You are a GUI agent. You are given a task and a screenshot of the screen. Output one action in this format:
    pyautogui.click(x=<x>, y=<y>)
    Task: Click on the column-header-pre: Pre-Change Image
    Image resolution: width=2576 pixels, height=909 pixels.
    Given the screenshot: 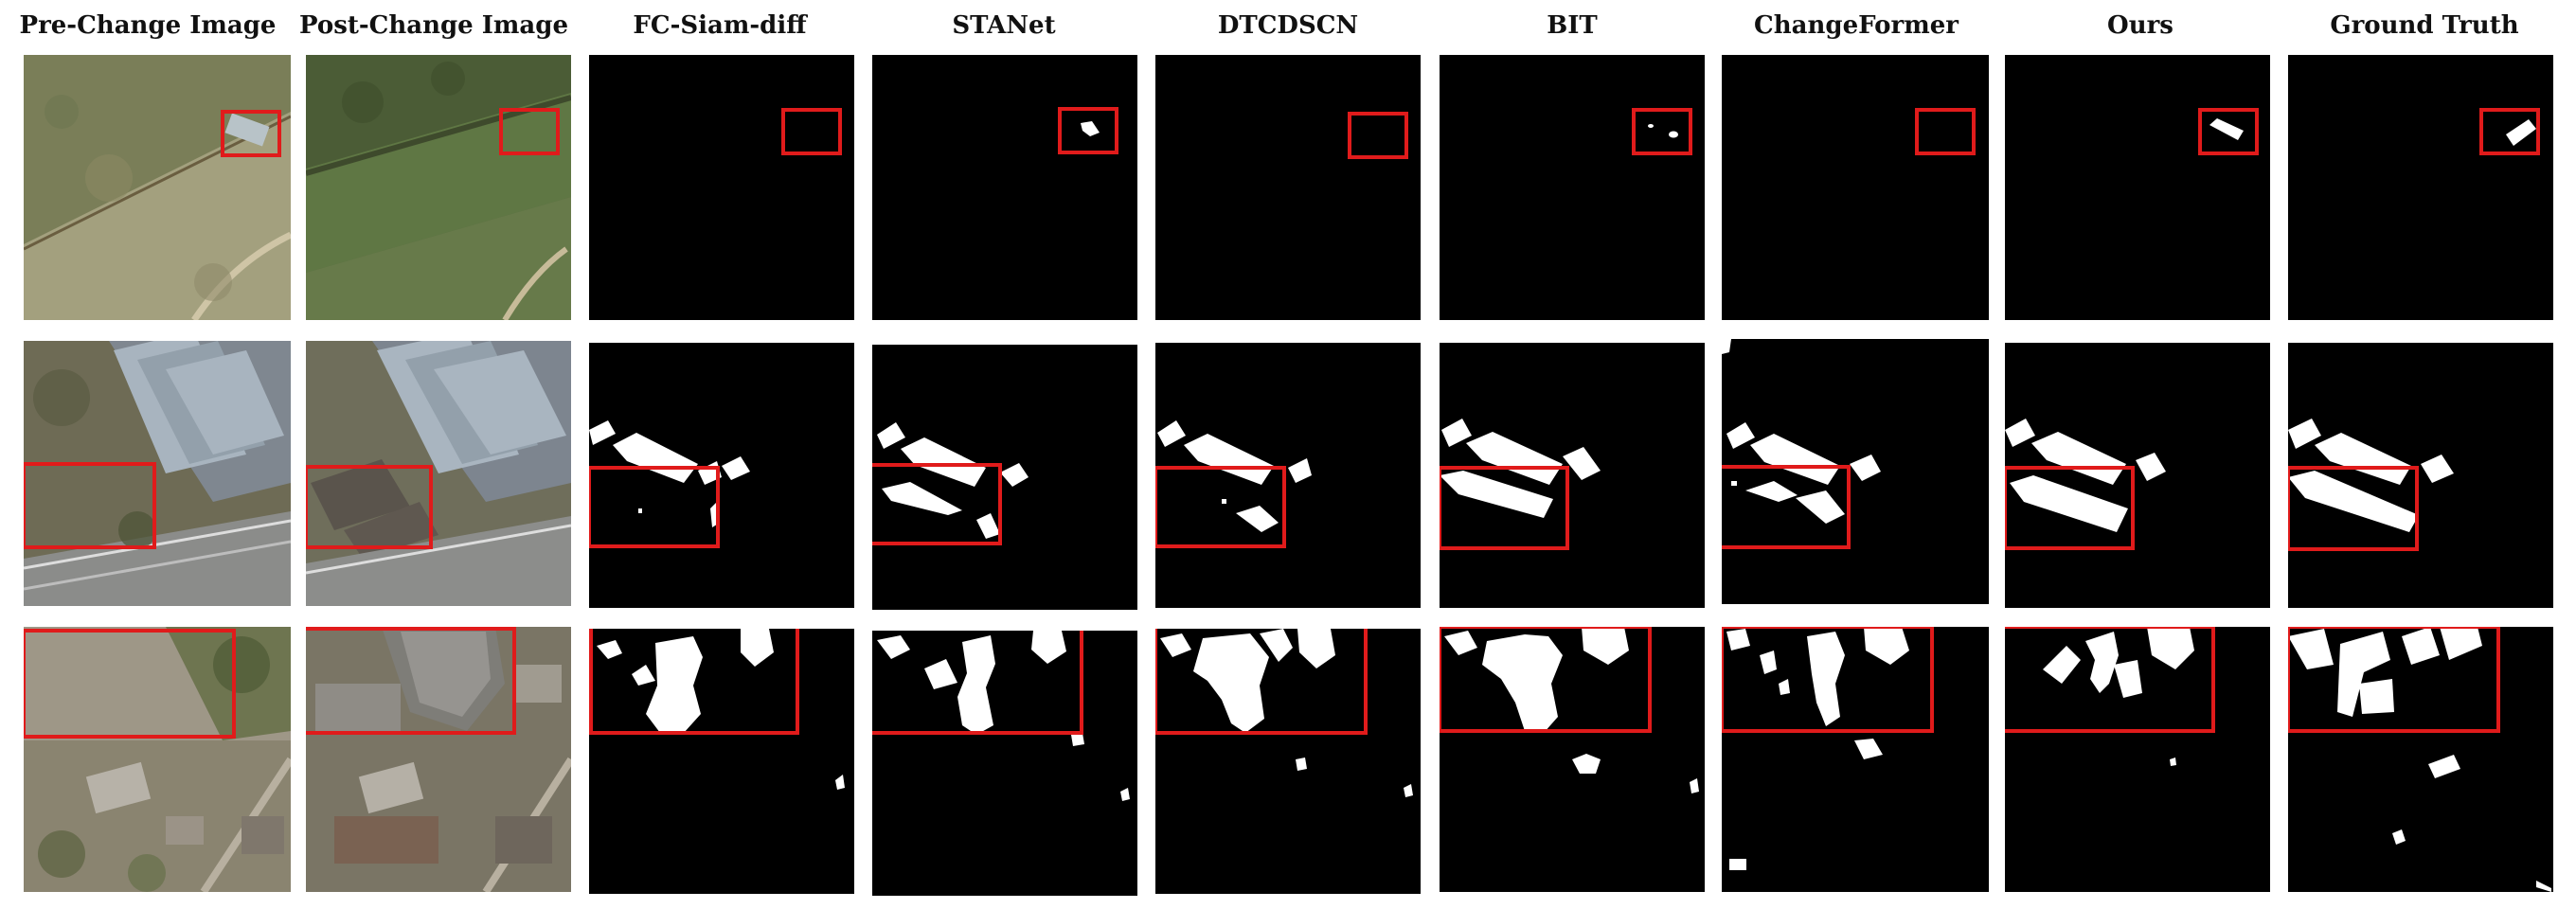 What is the action you would take?
    pyautogui.click(x=148, y=25)
    